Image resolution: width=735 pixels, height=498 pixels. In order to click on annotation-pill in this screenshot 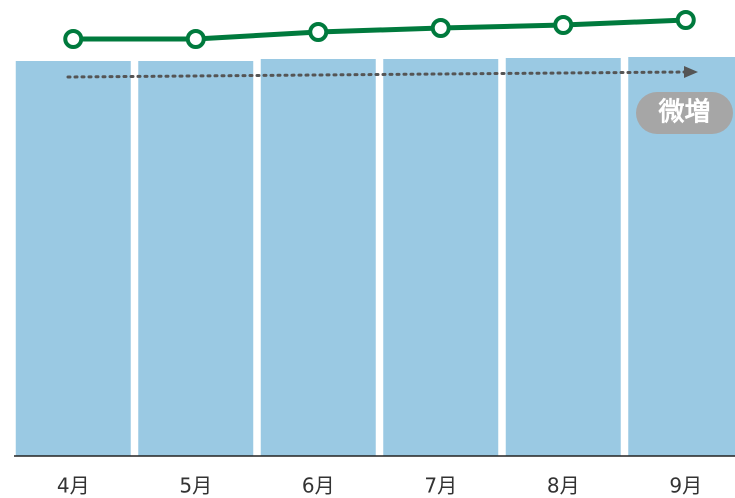, I will do `click(684, 113)`.